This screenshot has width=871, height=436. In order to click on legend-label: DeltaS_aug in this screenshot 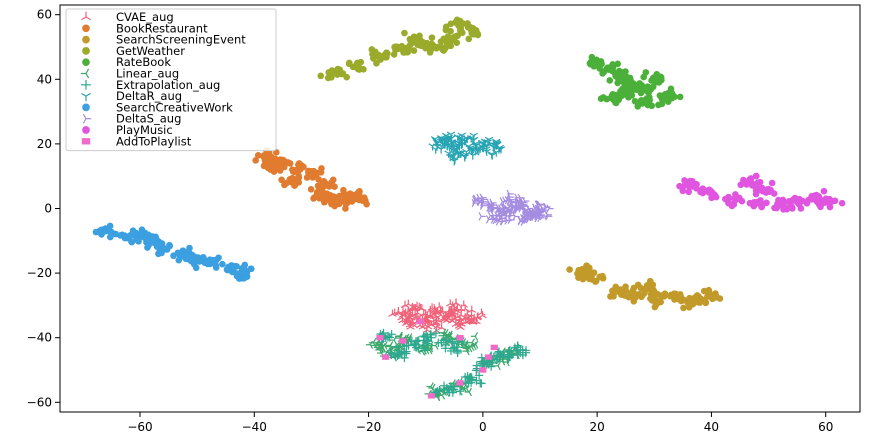, I will do `click(148, 119)`.